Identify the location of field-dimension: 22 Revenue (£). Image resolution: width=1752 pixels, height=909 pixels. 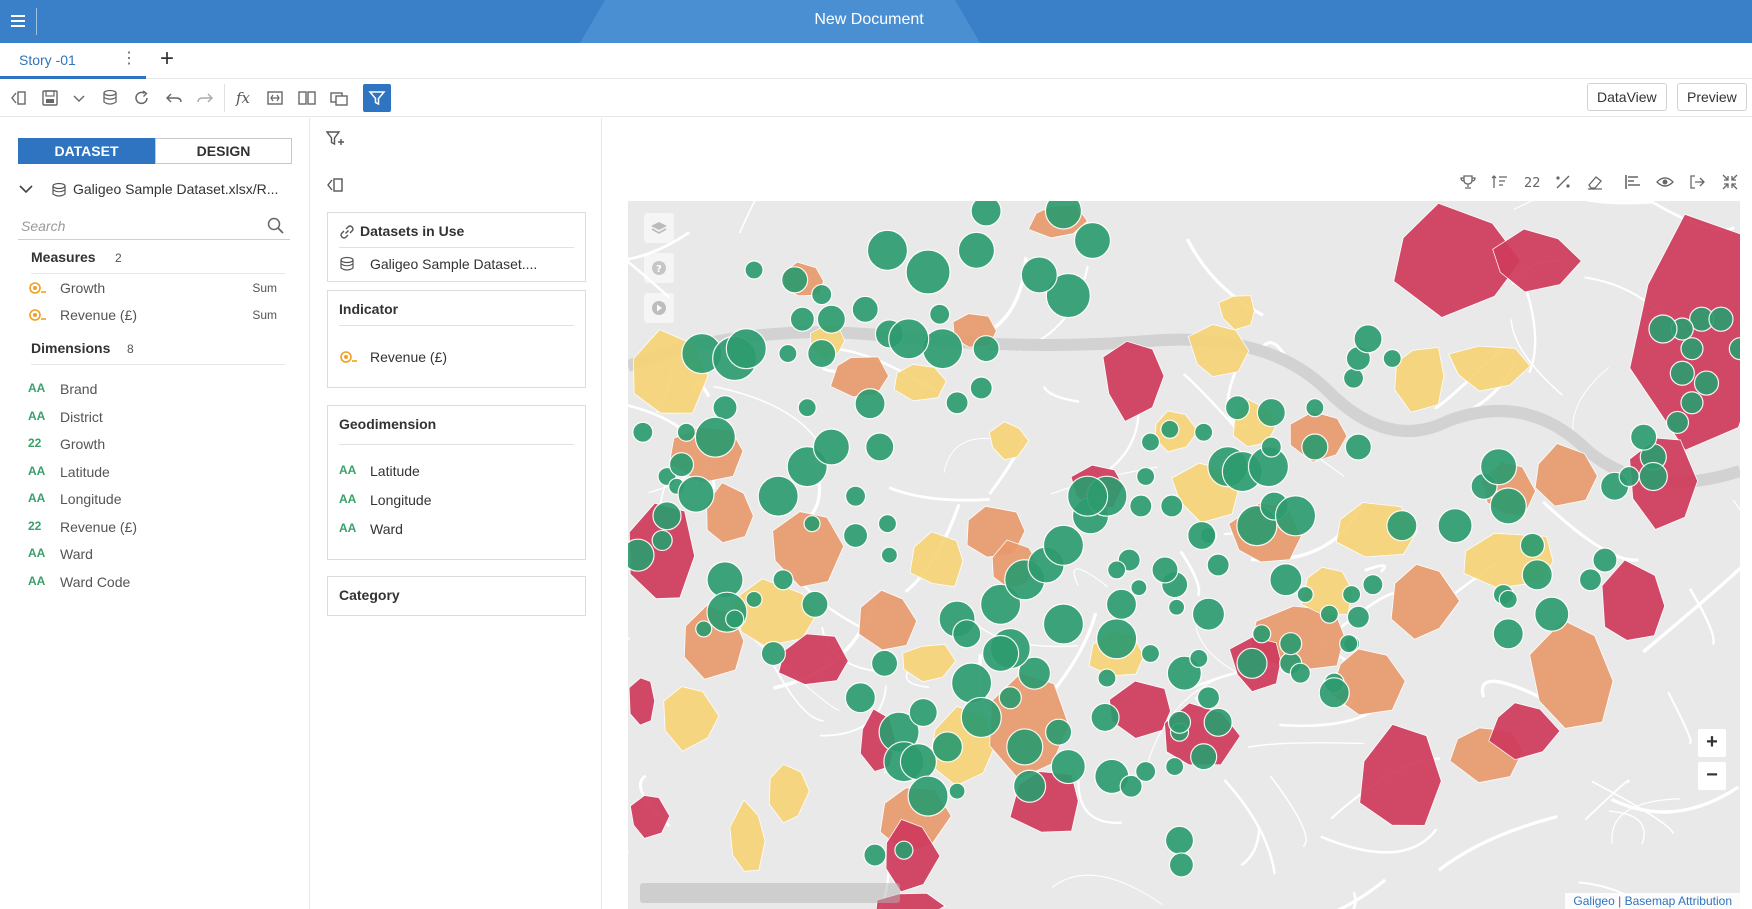
(155, 528).